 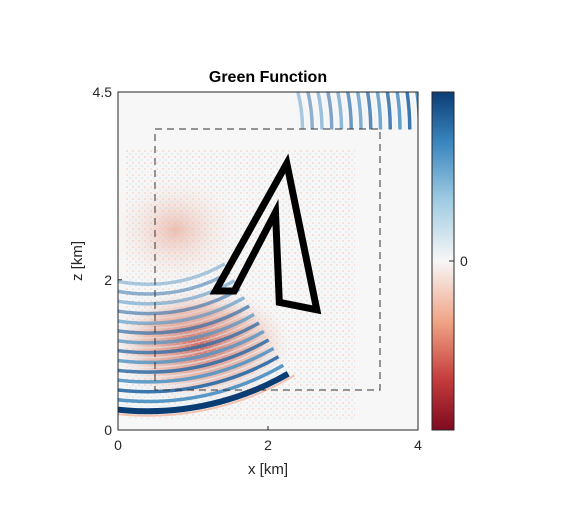 I want to click on x-tick-label: 4, so click(x=418, y=445).